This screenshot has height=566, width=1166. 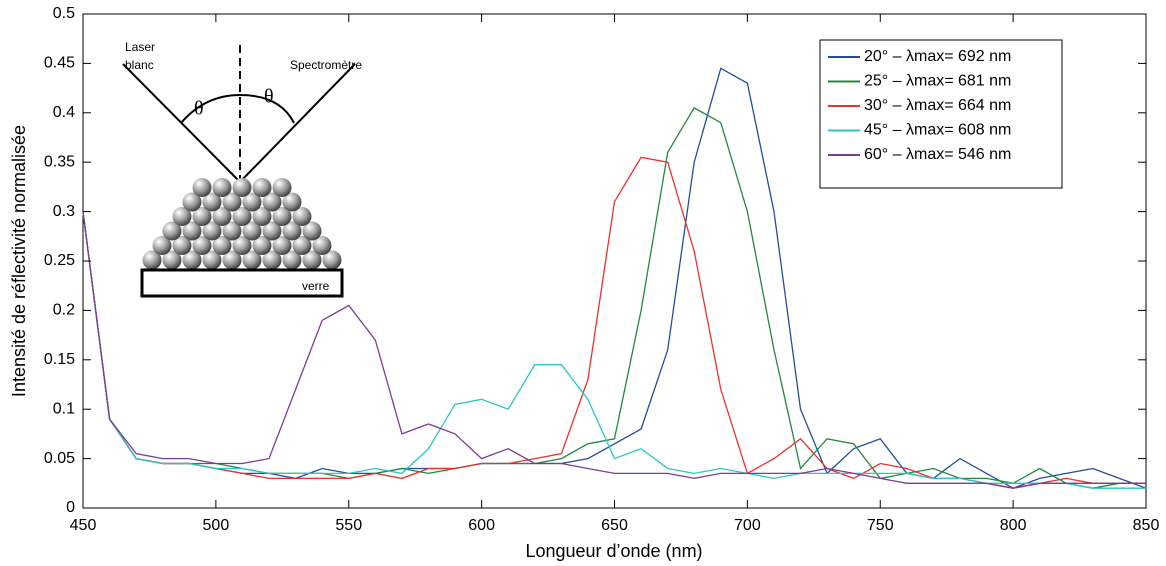 What do you see at coordinates (59, 359) in the screenshot?
I see `y-tick-label: 0.15` at bounding box center [59, 359].